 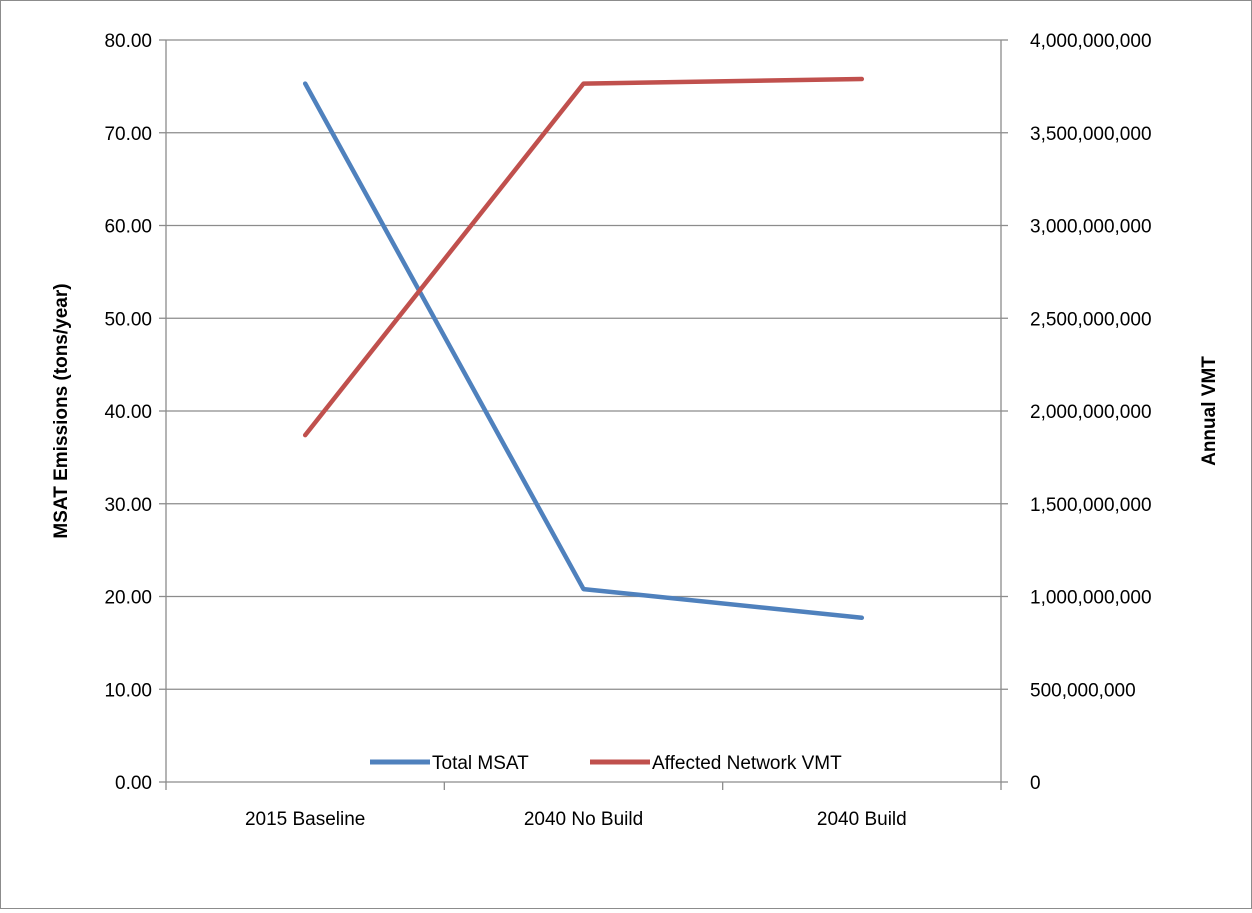 I want to click on x-axis-tick-label: 2040 Build, so click(x=862, y=819).